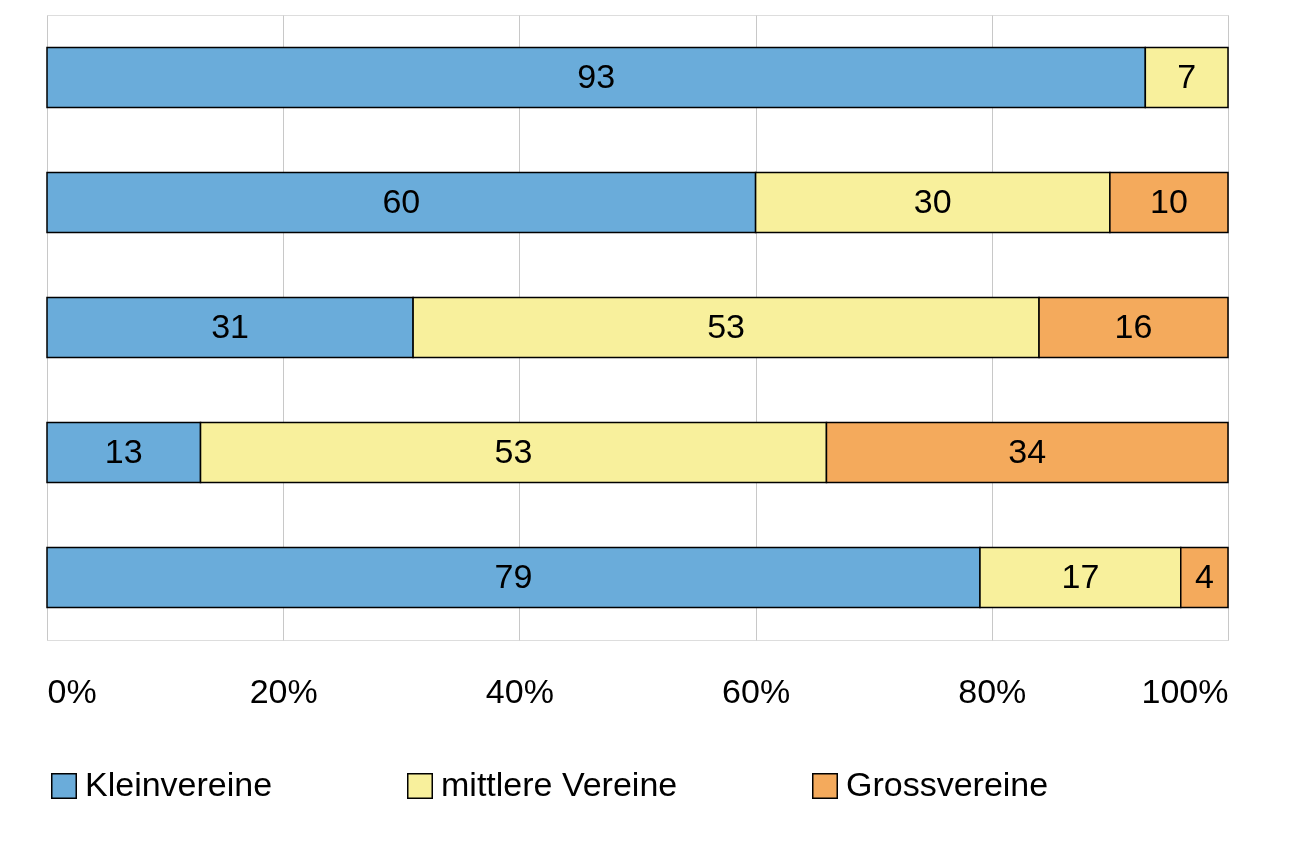  I want to click on data-label: 7, so click(1187, 75).